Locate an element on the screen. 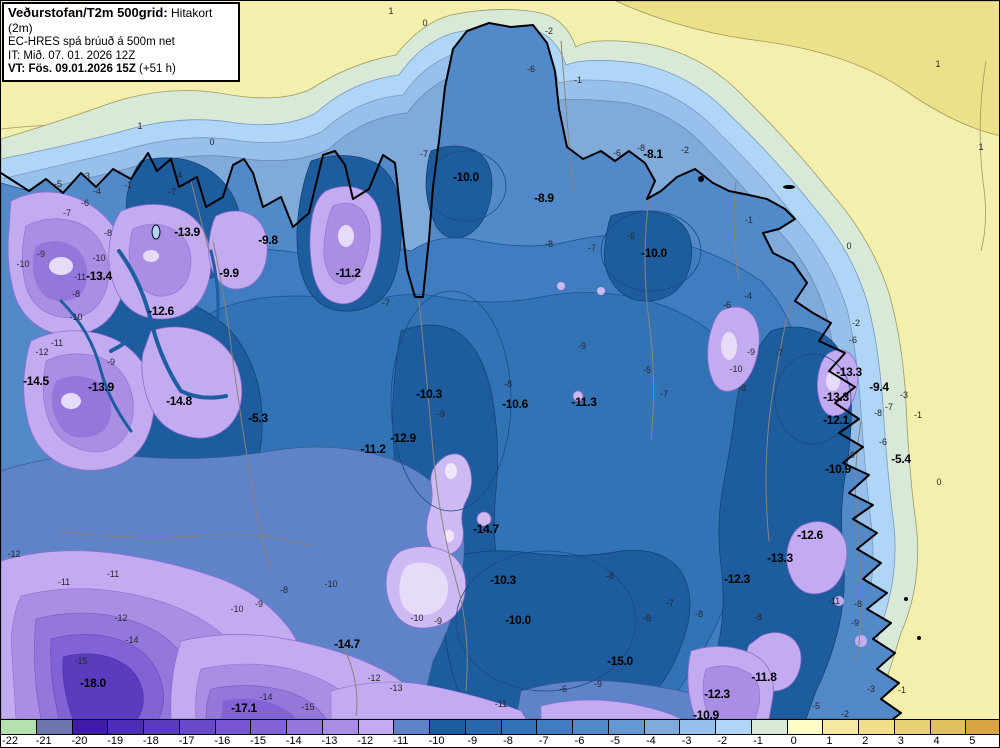 The height and width of the screenshot is (748, 1000). temperature-colorbar is located at coordinates (500, 727).